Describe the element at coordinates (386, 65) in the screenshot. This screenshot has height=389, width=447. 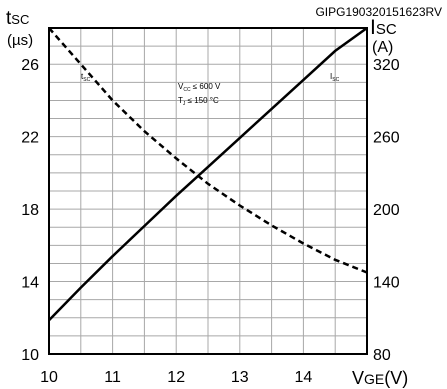
I see `y-right-tick-label: 320` at that location.